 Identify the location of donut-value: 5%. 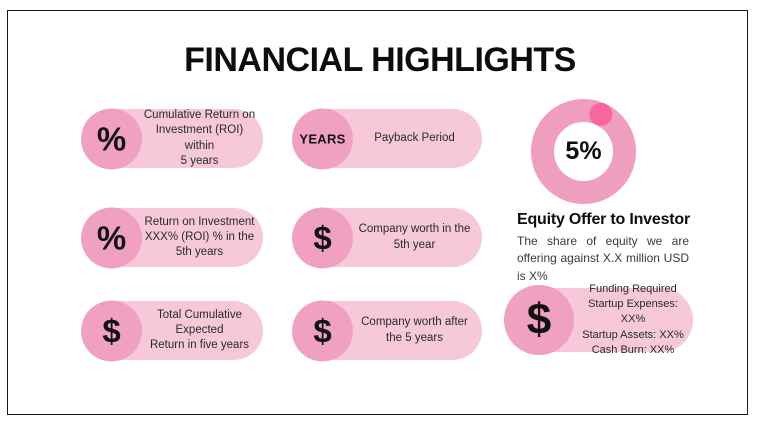
(583, 151).